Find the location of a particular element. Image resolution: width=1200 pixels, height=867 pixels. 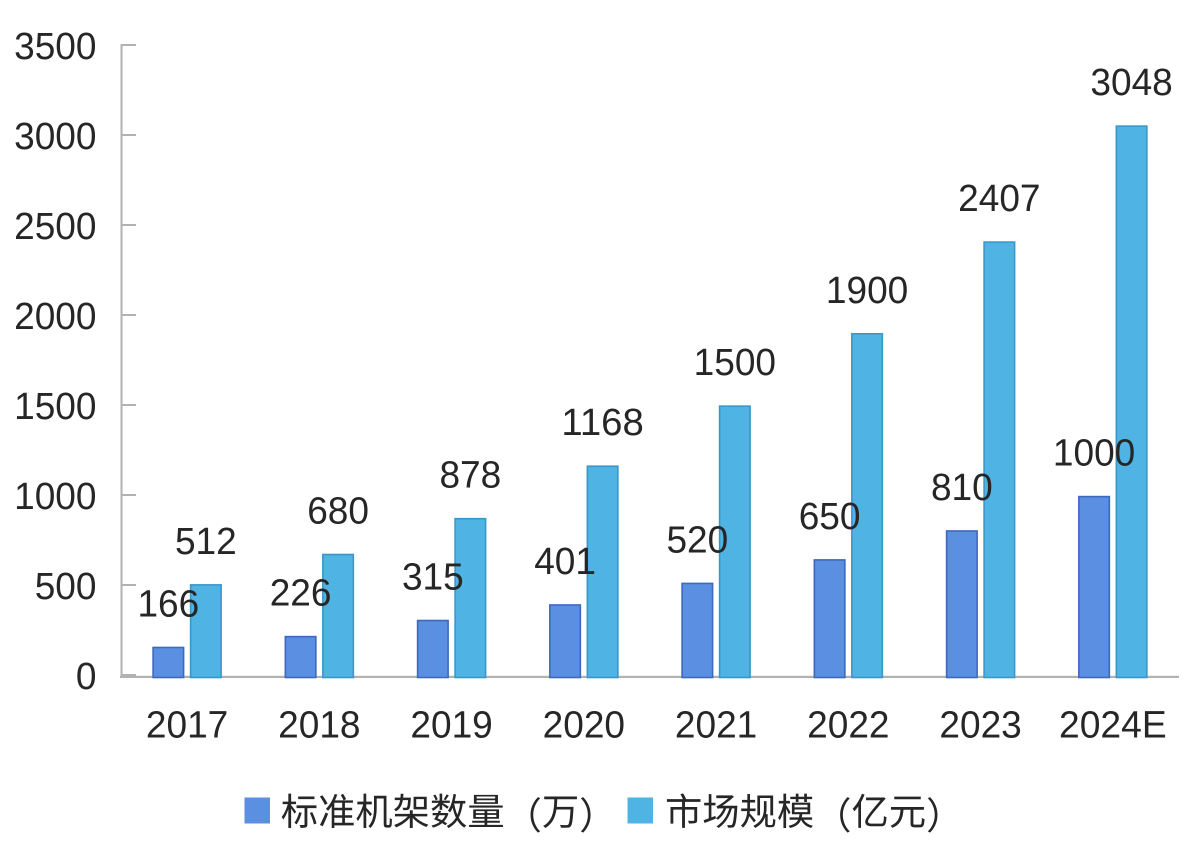

svg-text: 3500 is located at coordinates (55, 47).